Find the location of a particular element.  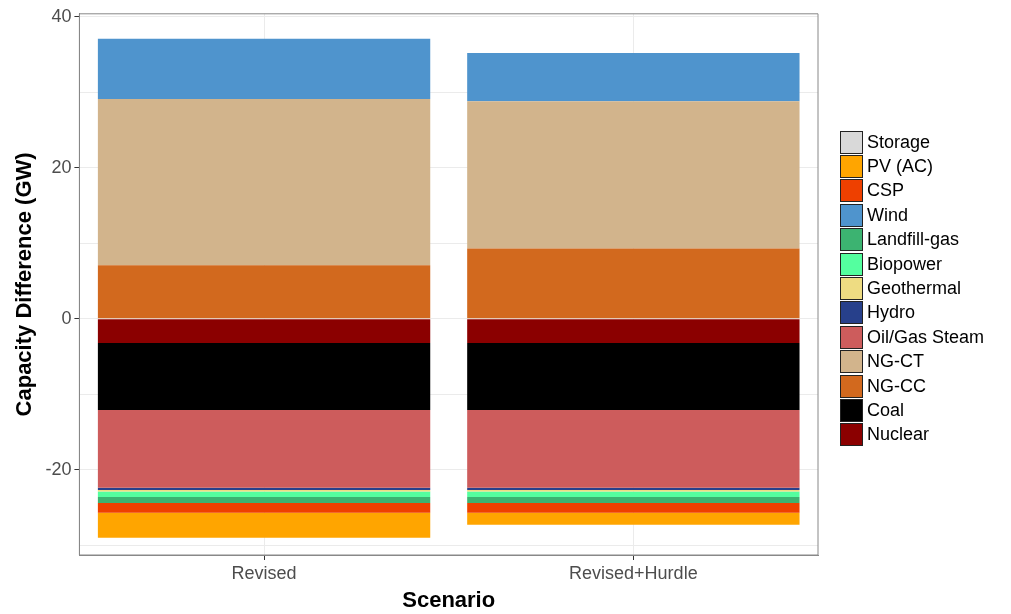

y-tick-label: 20 is located at coordinates (61, 166).